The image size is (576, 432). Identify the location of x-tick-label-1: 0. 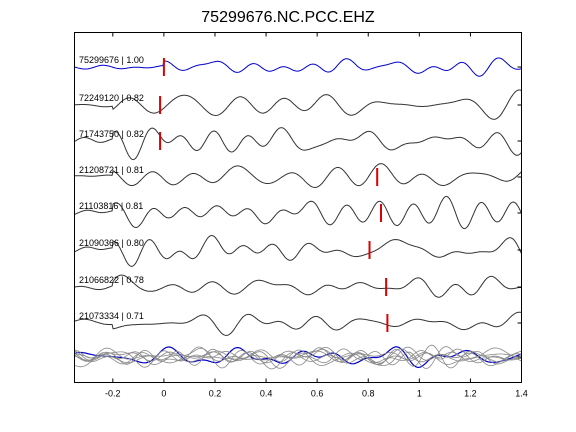
(163, 394).